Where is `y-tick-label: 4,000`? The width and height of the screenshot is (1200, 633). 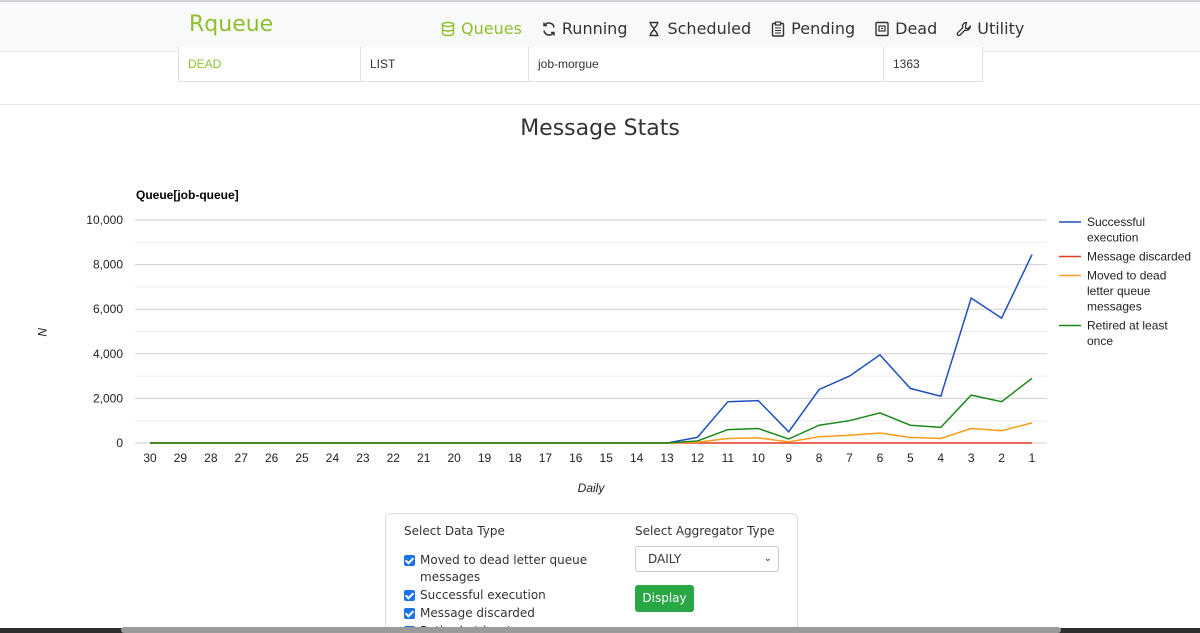 y-tick-label: 4,000 is located at coordinates (108, 354).